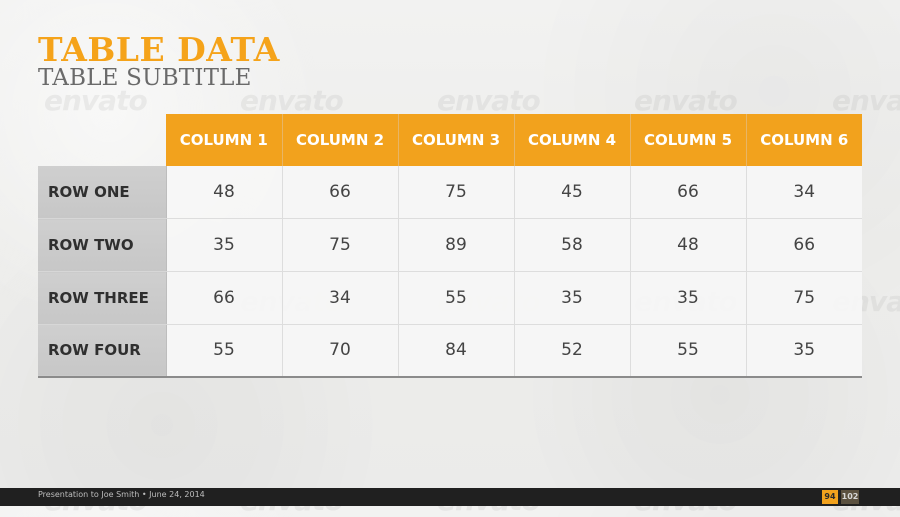 The width and height of the screenshot is (900, 517). What do you see at coordinates (340, 140) in the screenshot?
I see `column-header: COLUMN 2` at bounding box center [340, 140].